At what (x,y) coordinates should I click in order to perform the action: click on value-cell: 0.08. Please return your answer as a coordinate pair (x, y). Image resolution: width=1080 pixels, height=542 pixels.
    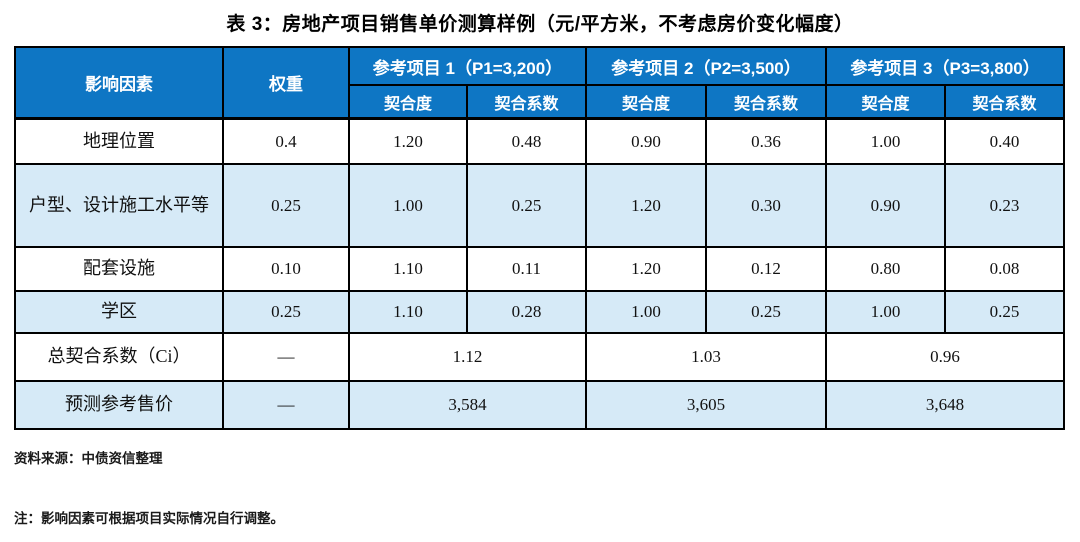
    Looking at the image, I should click on (1005, 269).